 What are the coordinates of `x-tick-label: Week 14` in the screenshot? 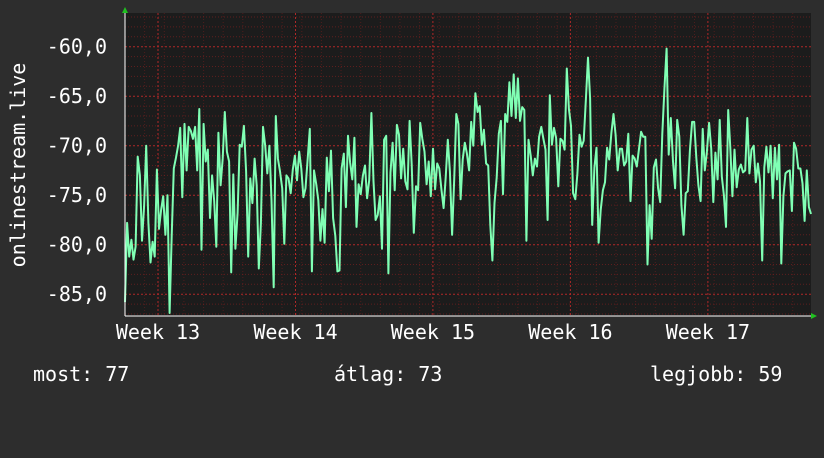 It's located at (295, 332).